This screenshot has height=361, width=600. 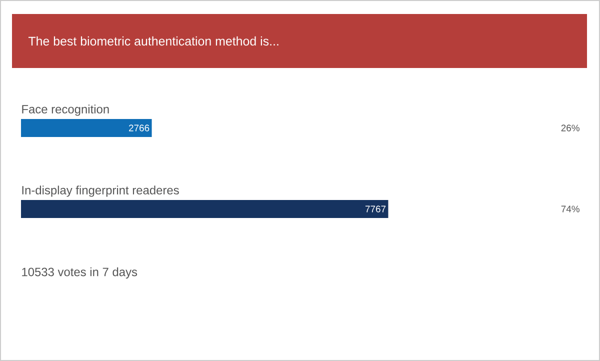 I want to click on text: 26%, so click(x=570, y=128).